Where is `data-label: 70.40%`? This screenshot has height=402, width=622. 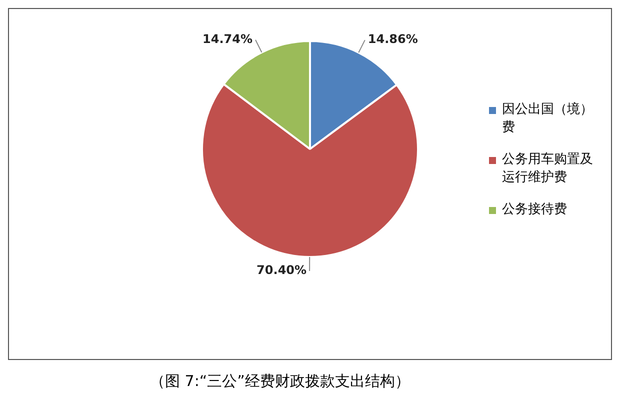 data-label: 70.40% is located at coordinates (281, 270).